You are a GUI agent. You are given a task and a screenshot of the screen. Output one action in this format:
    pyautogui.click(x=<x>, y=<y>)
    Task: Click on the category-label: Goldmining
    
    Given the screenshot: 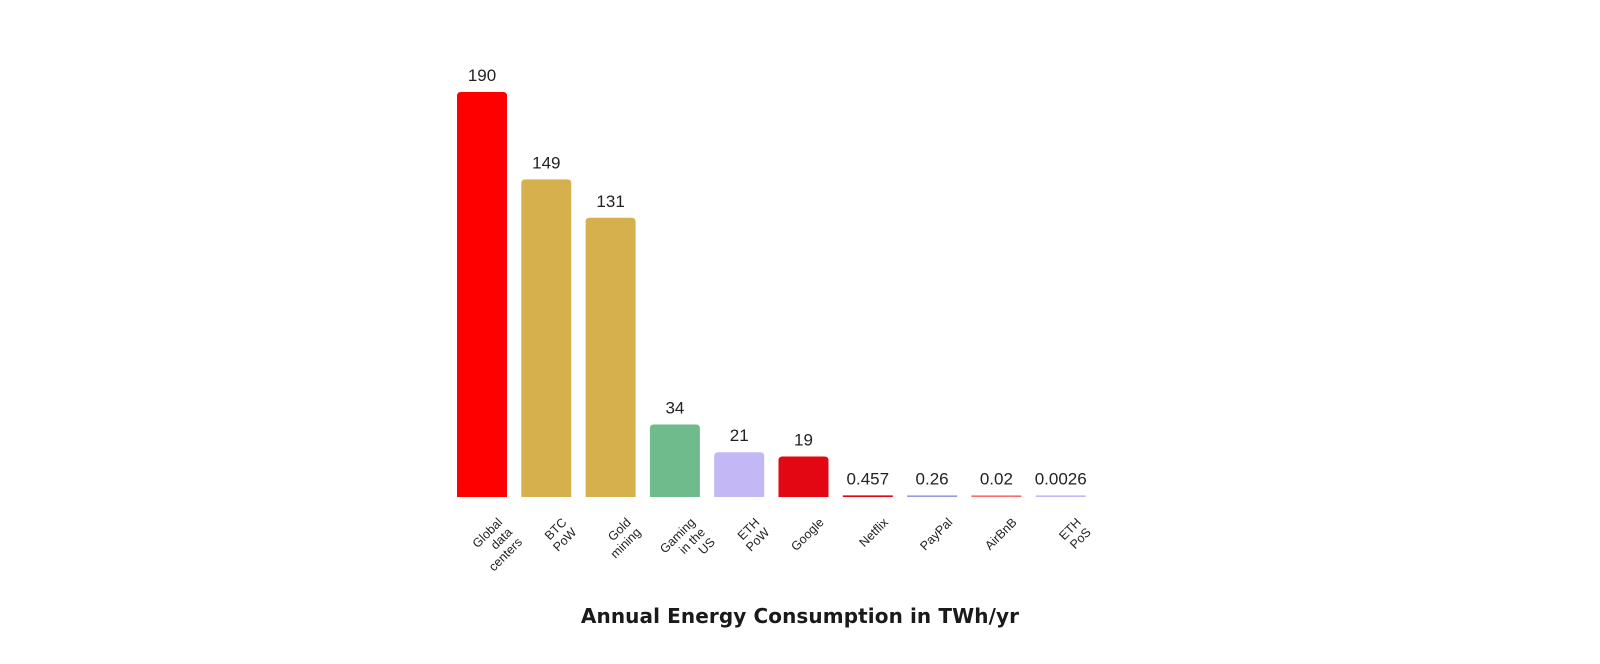 What is the action you would take?
    pyautogui.click(x=621, y=538)
    